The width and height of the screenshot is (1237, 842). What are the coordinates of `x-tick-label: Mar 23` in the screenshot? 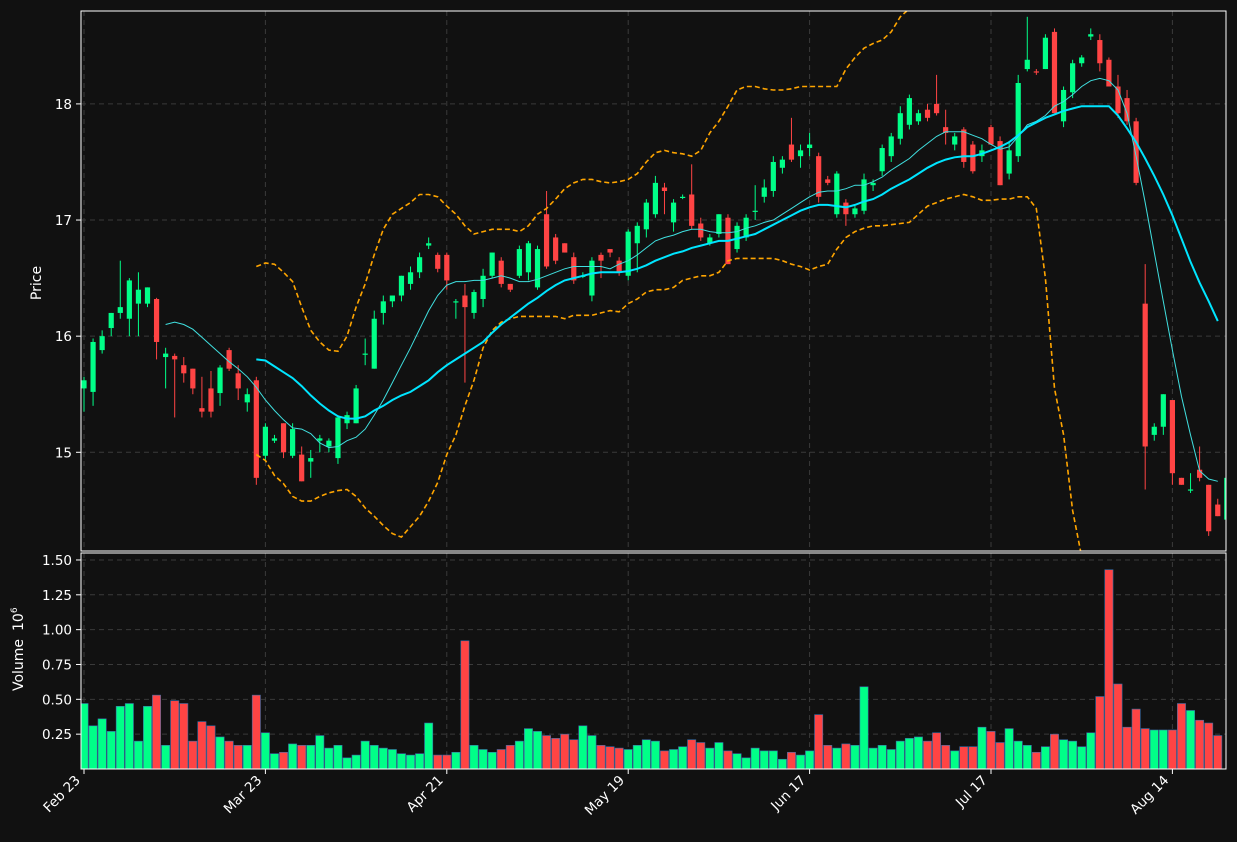 It's located at (243, 795).